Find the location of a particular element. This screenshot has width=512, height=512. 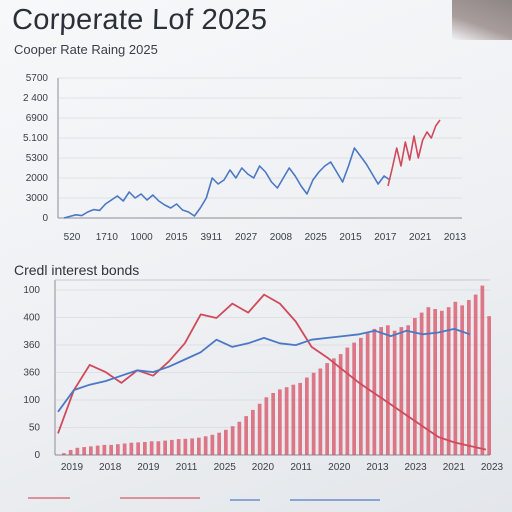

x-tick-label: 3911 is located at coordinates (212, 237).